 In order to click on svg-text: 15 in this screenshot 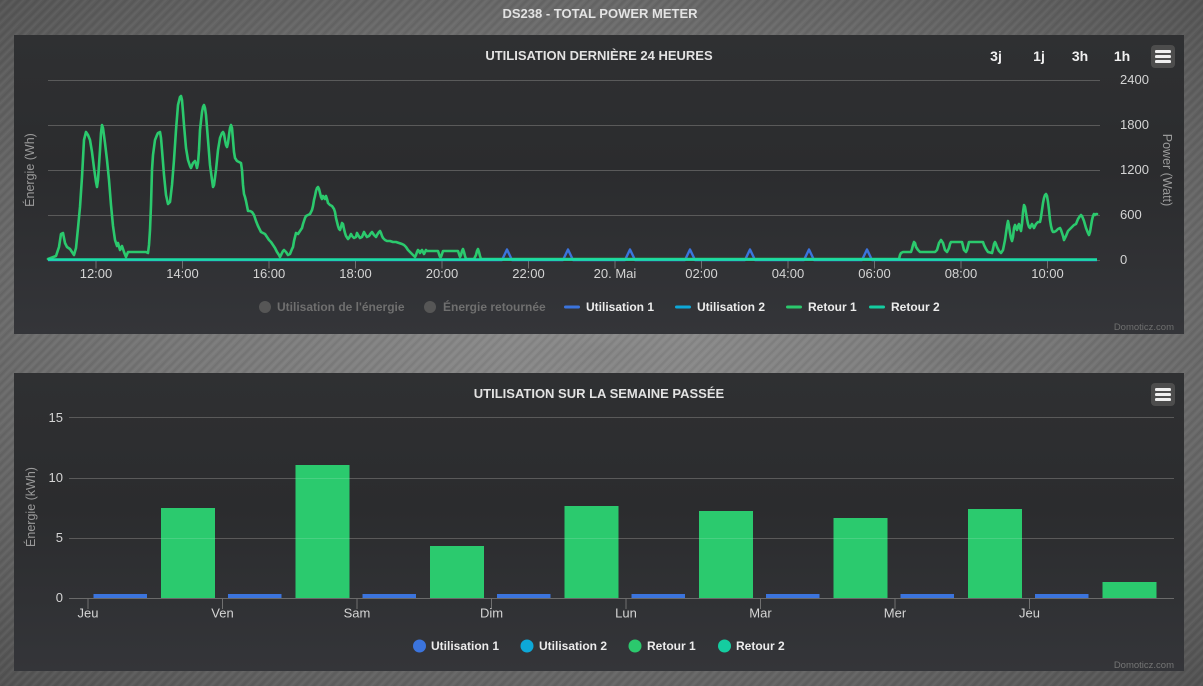, I will do `click(56, 417)`.